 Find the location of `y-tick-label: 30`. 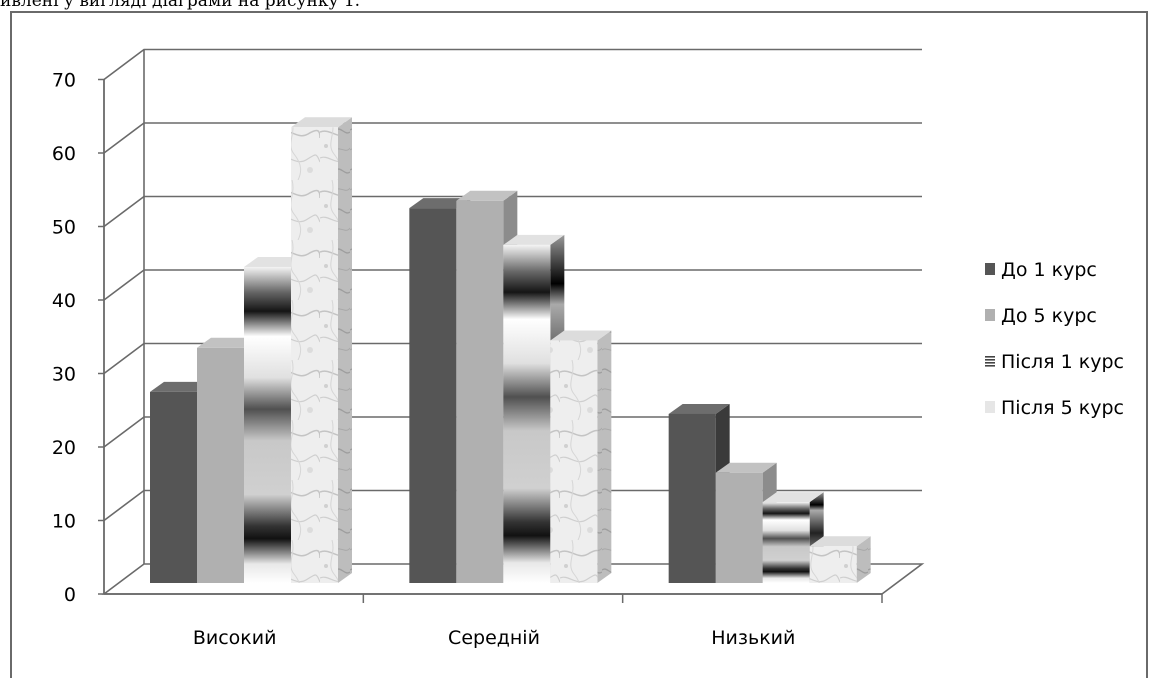

y-tick-label: 30 is located at coordinates (64, 375).